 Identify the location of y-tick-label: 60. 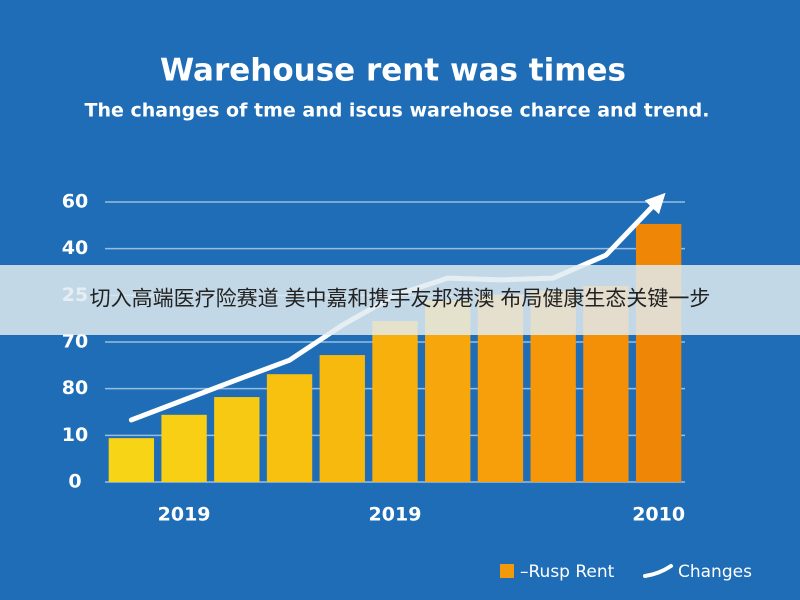
(75, 202).